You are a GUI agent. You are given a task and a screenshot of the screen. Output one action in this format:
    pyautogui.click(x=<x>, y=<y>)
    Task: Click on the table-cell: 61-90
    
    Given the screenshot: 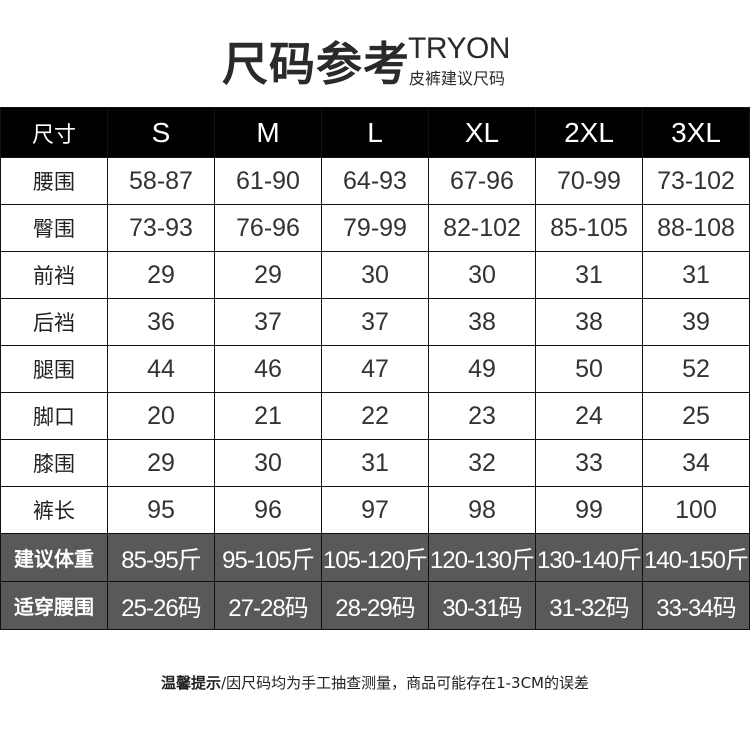 What is the action you would take?
    pyautogui.click(x=268, y=181)
    